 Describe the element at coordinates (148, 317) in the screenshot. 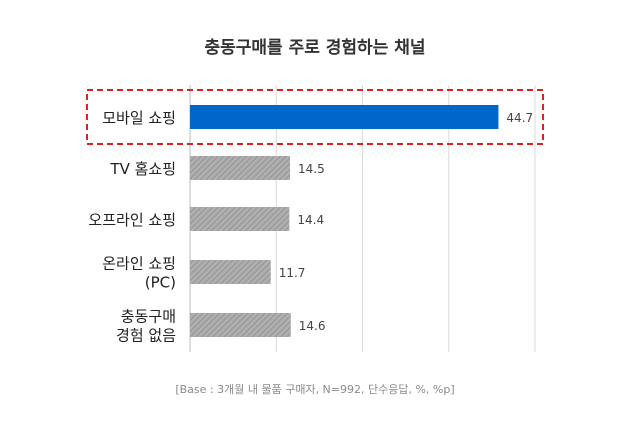

I see `category-label: 충동구매` at that location.